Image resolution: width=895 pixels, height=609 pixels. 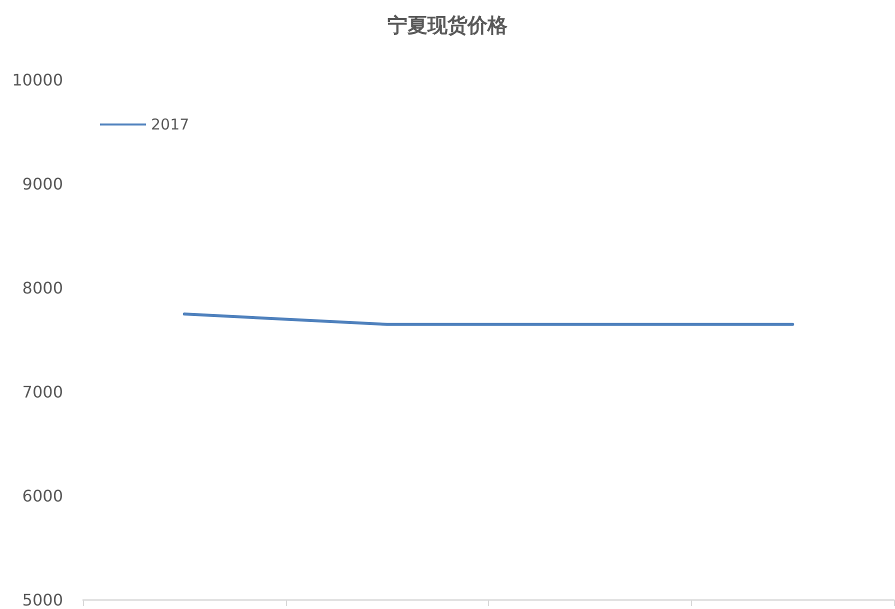 What do you see at coordinates (42, 392) in the screenshot?
I see `y-tick-label: 7000` at bounding box center [42, 392].